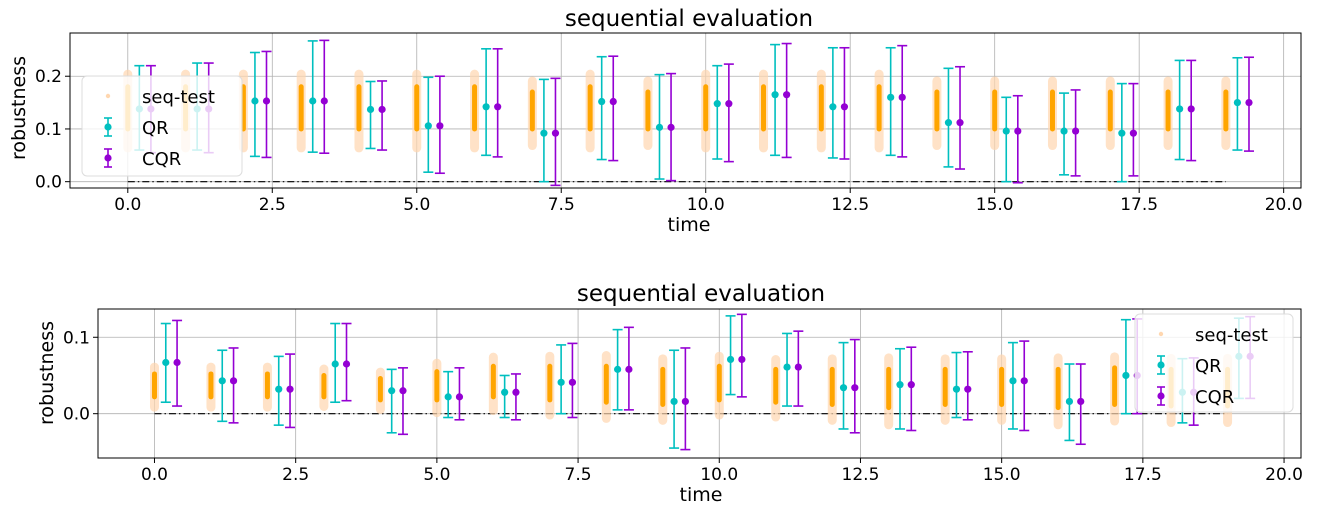  What do you see at coordinates (436, 475) in the screenshot?
I see `bottom-x-tick-label: 5.0` at bounding box center [436, 475].